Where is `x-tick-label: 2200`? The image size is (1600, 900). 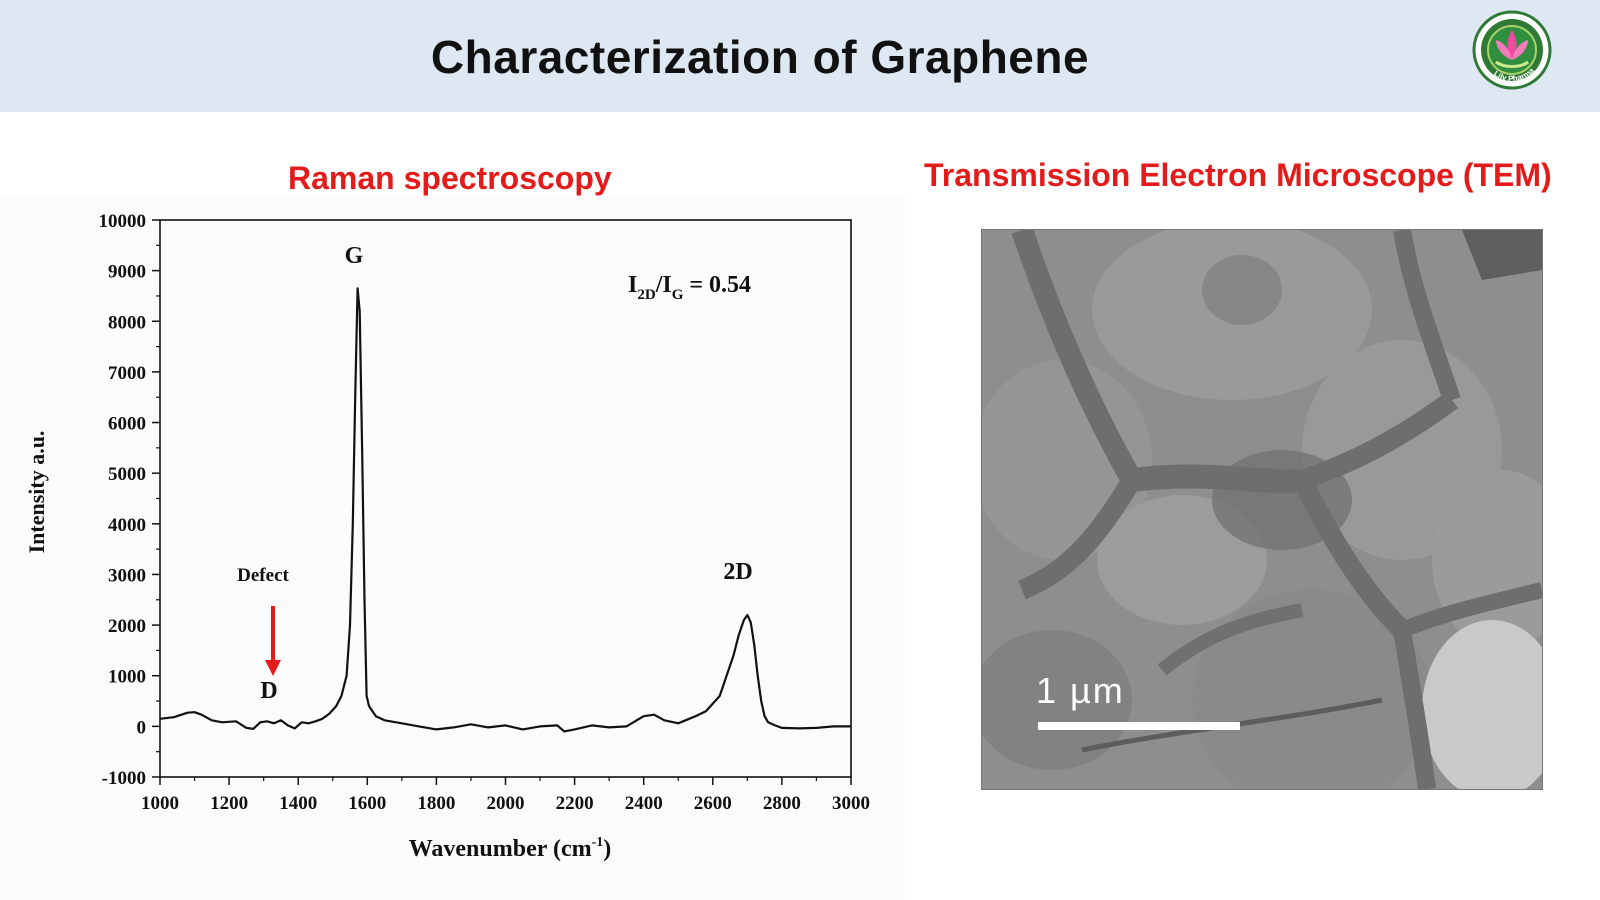 x-tick-label: 2200 is located at coordinates (575, 803).